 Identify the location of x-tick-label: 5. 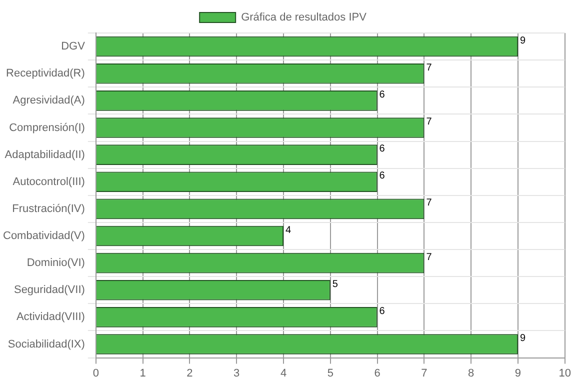
(330, 373).